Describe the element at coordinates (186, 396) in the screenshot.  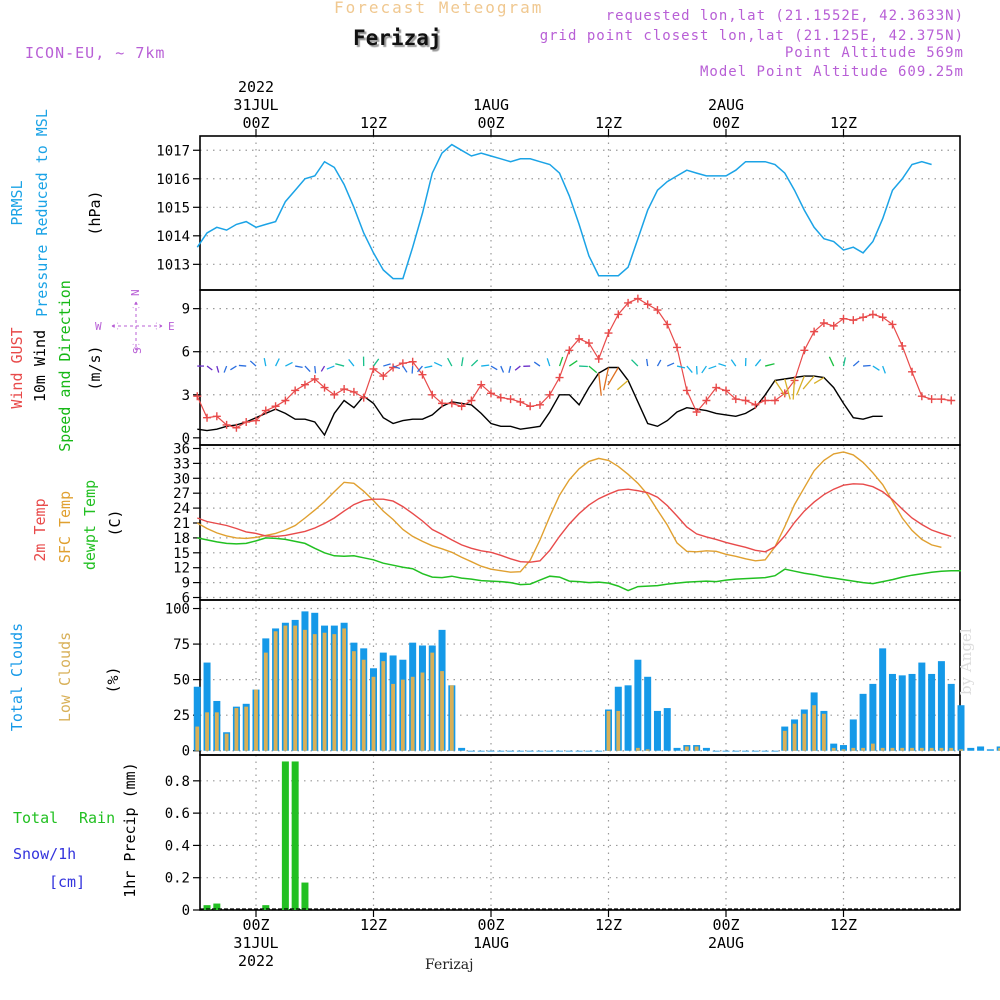
I see `y-tick-label: 3` at that location.